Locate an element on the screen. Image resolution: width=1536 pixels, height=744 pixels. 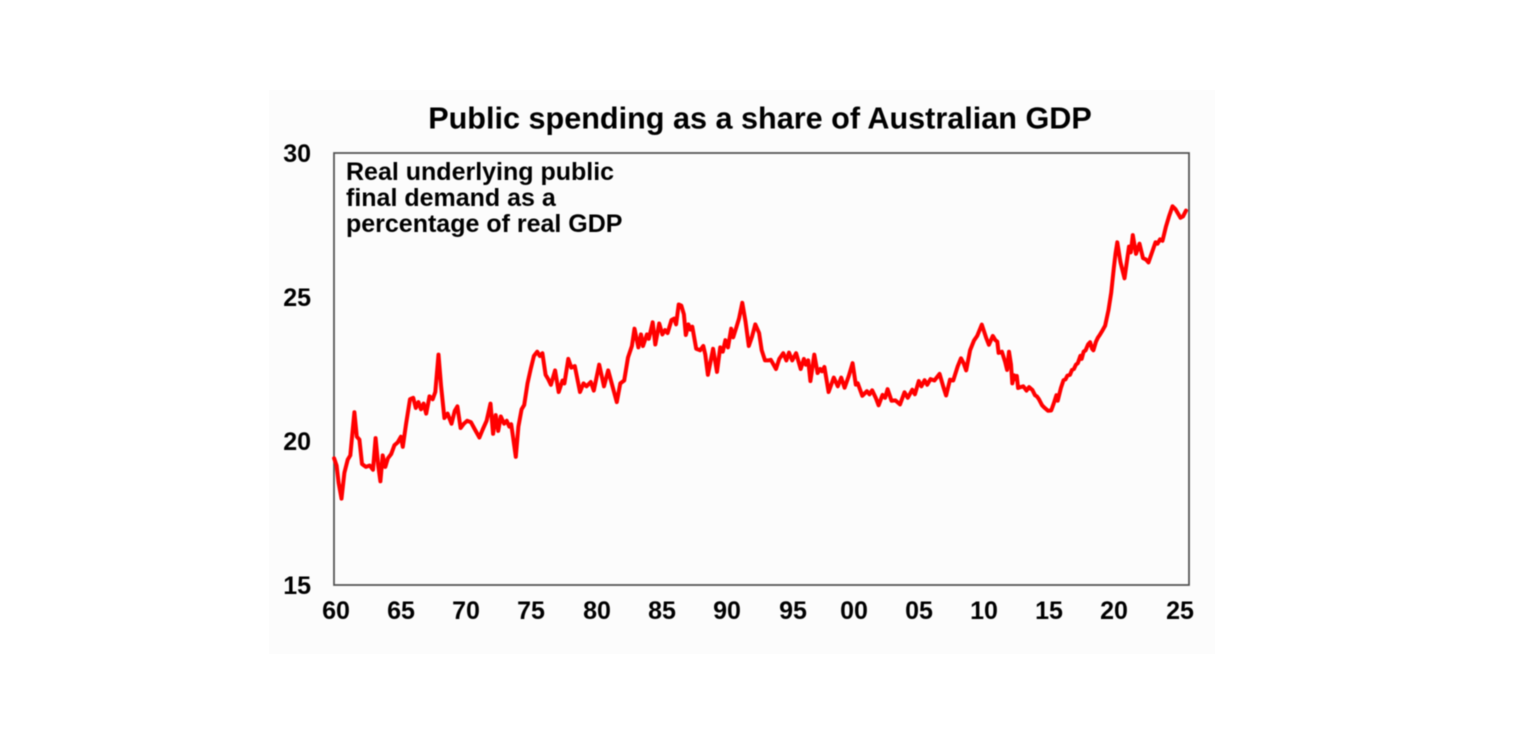
svg-text: 65 is located at coordinates (401, 611).